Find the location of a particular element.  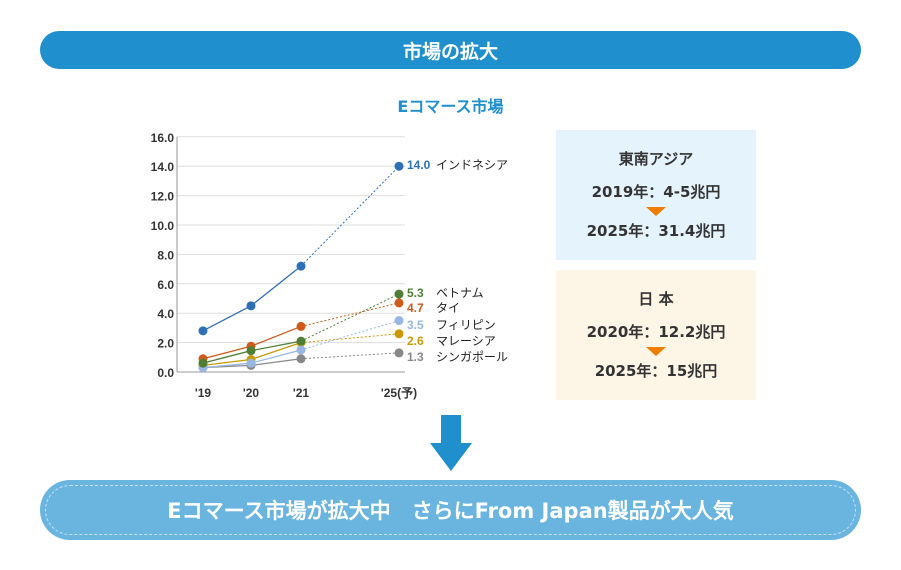

y-tick-label: 2.0 is located at coordinates (165, 344).